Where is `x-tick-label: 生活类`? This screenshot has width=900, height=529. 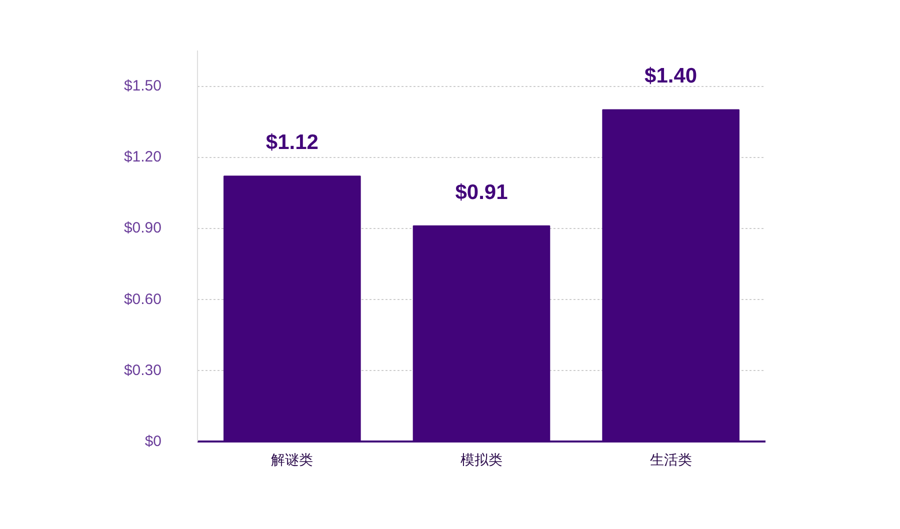
x-tick-label: 生活类 is located at coordinates (671, 460).